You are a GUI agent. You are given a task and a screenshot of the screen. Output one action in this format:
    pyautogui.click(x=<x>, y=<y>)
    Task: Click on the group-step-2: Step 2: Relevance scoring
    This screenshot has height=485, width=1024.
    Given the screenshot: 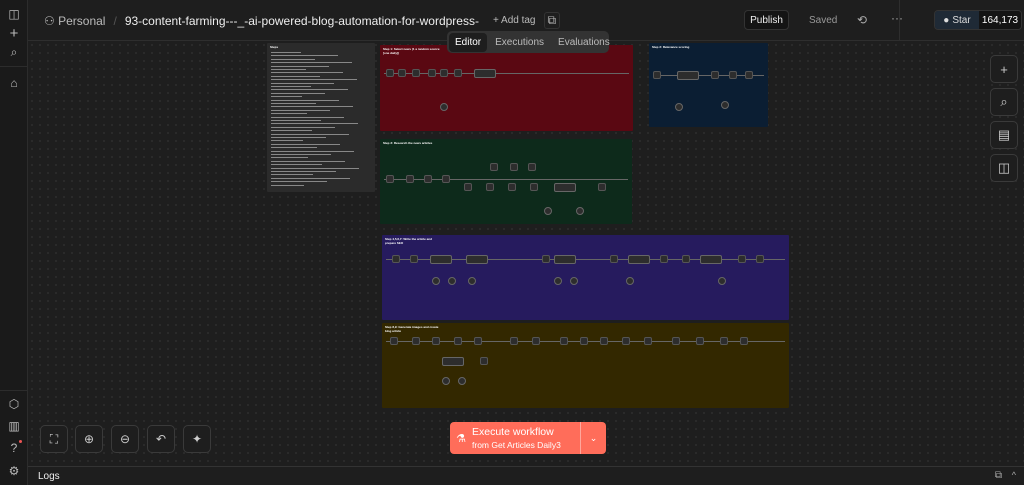 What is the action you would take?
    pyautogui.click(x=708, y=85)
    